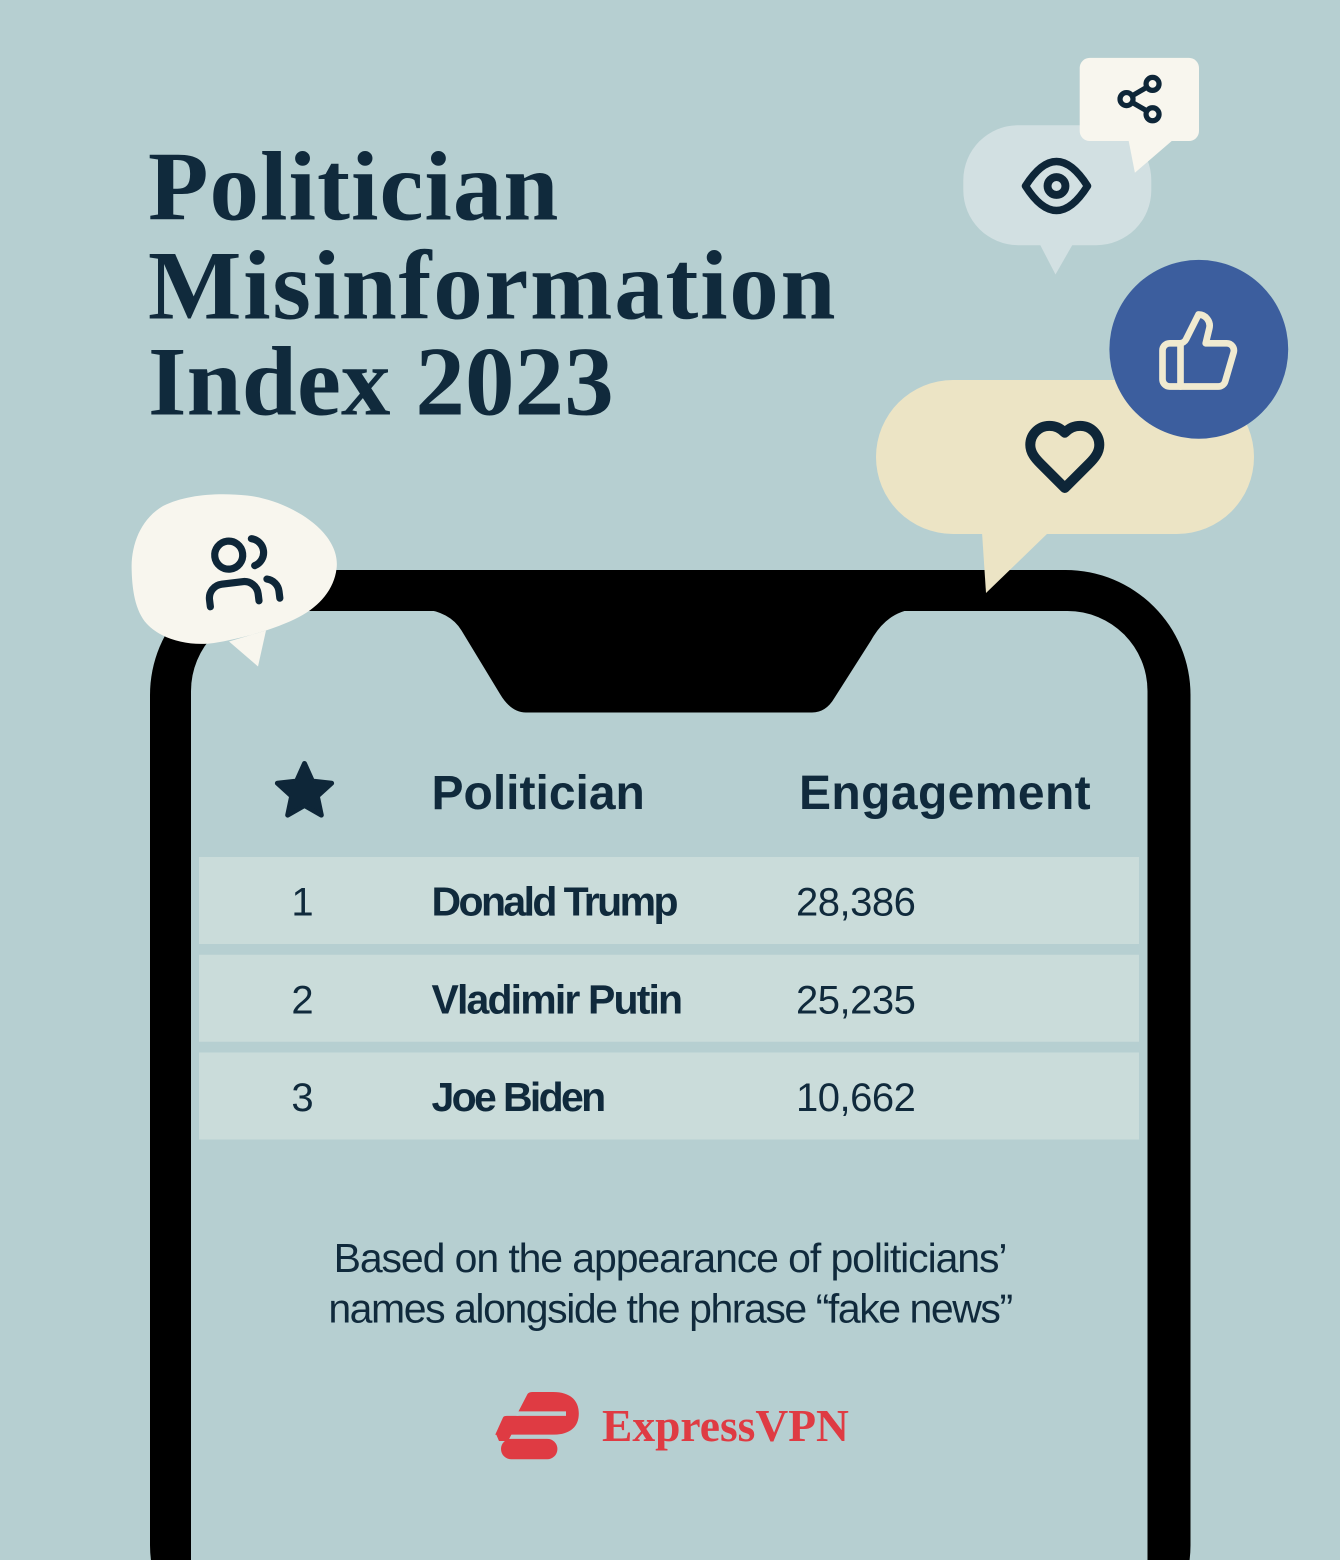  Describe the element at coordinates (855, 903) in the screenshot. I see `svg-text: 28,386` at that location.